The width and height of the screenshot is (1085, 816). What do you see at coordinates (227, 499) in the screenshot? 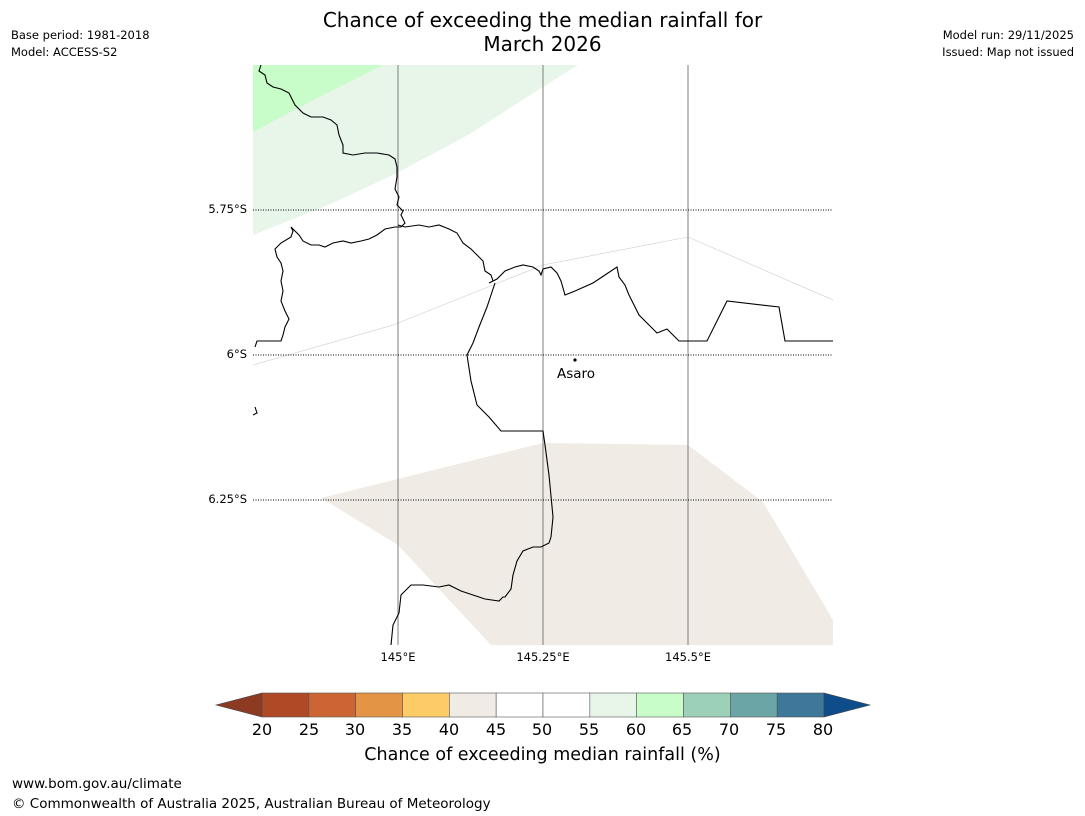
I see `lat-label-6-25: 6.25°S` at bounding box center [227, 499].